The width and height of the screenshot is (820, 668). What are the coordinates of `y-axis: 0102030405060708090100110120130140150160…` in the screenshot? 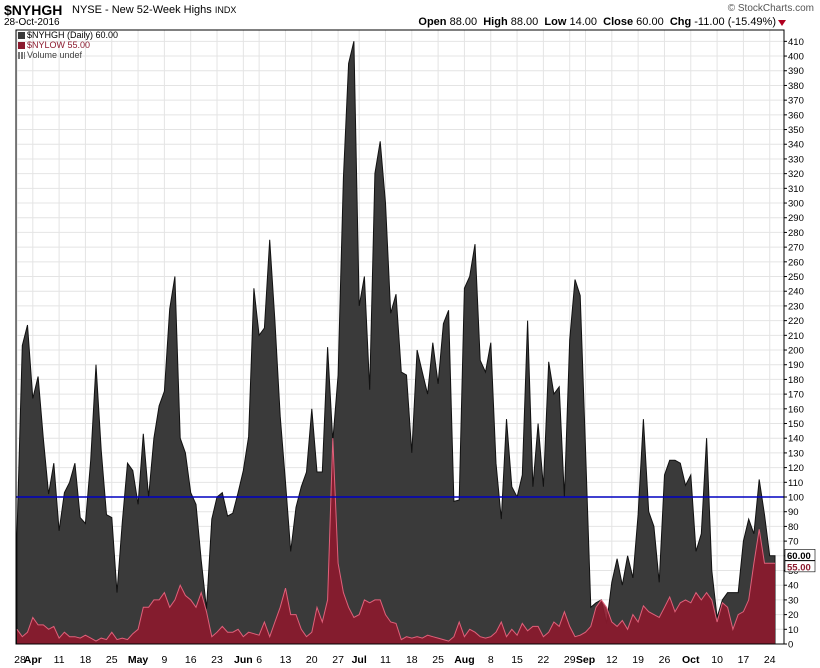 It's located at (794, 344).